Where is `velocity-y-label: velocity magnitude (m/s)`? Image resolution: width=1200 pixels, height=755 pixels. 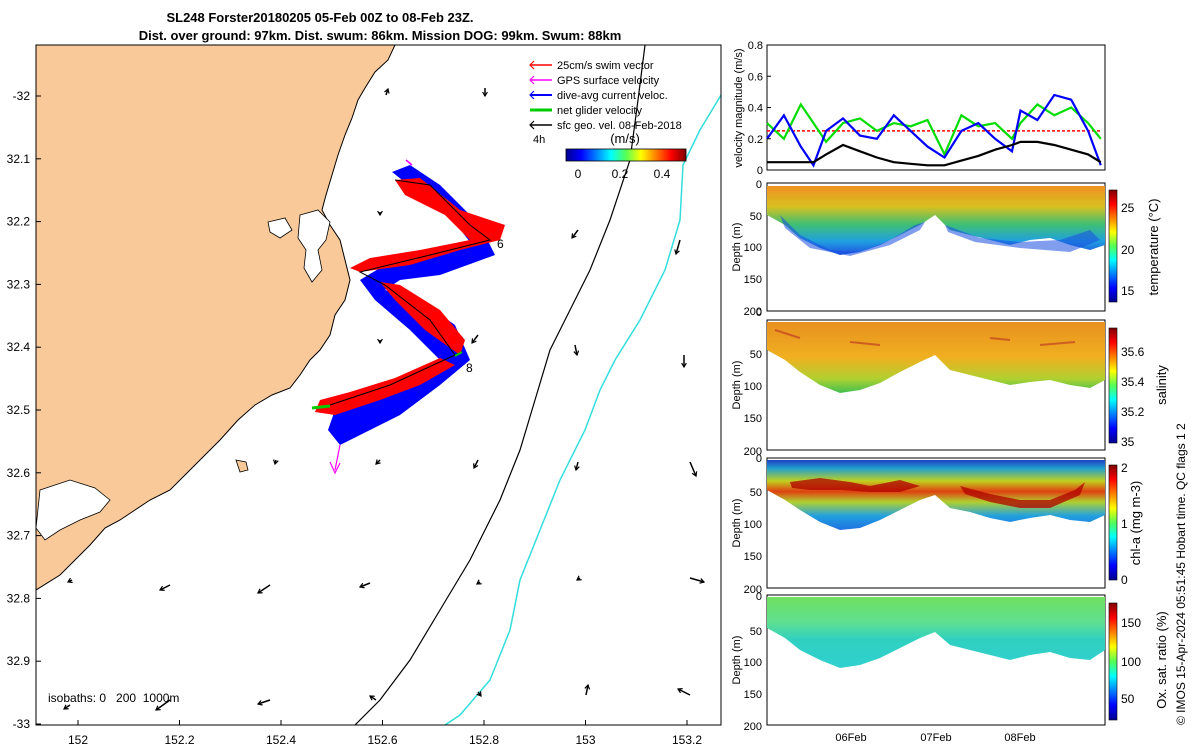 velocity-y-label: velocity magnitude (m/s) is located at coordinates (739, 107).